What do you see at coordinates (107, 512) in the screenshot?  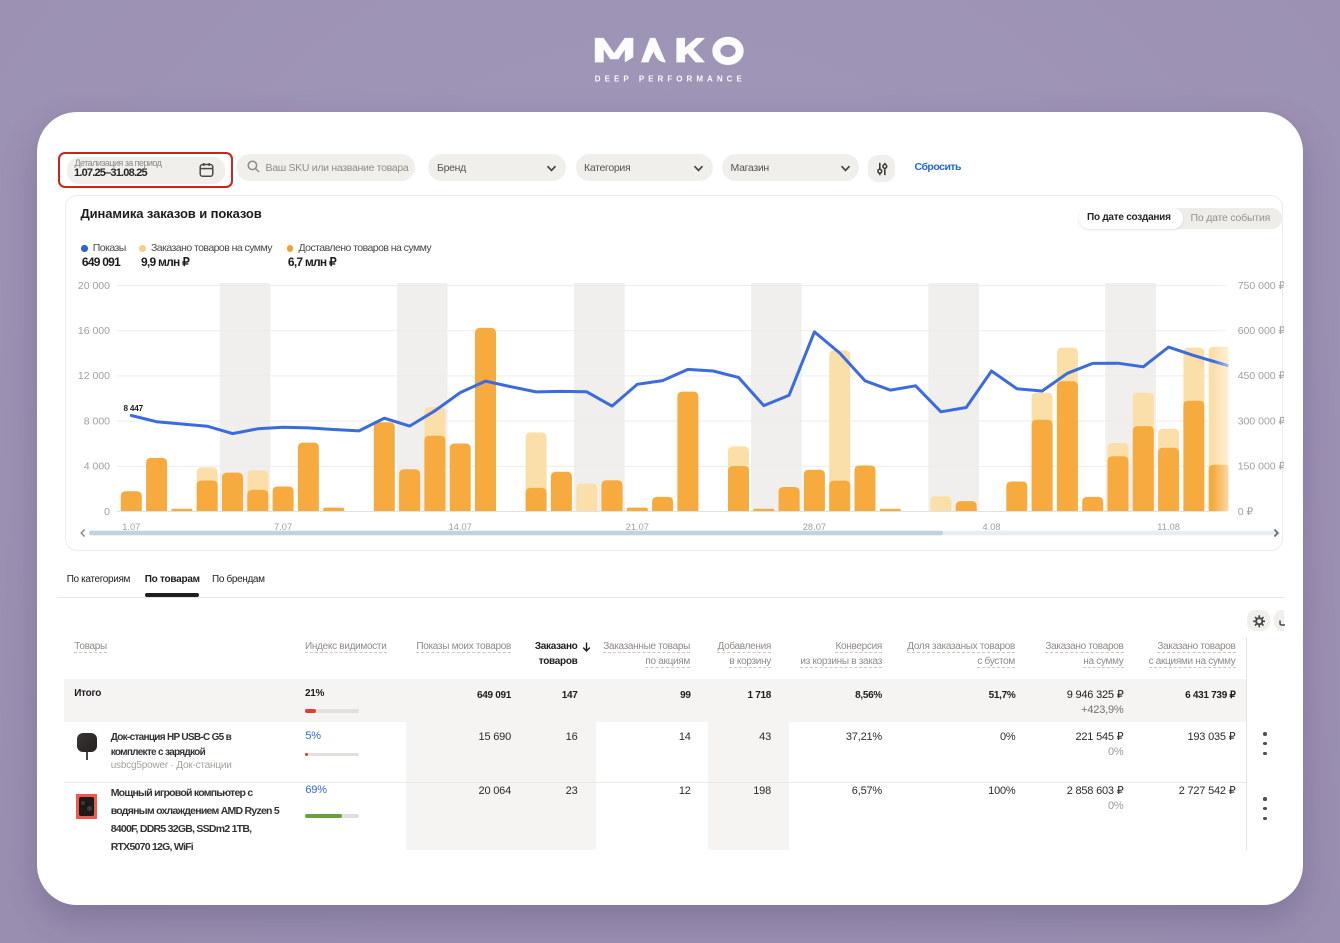 I see `svg-text: 0` at bounding box center [107, 512].